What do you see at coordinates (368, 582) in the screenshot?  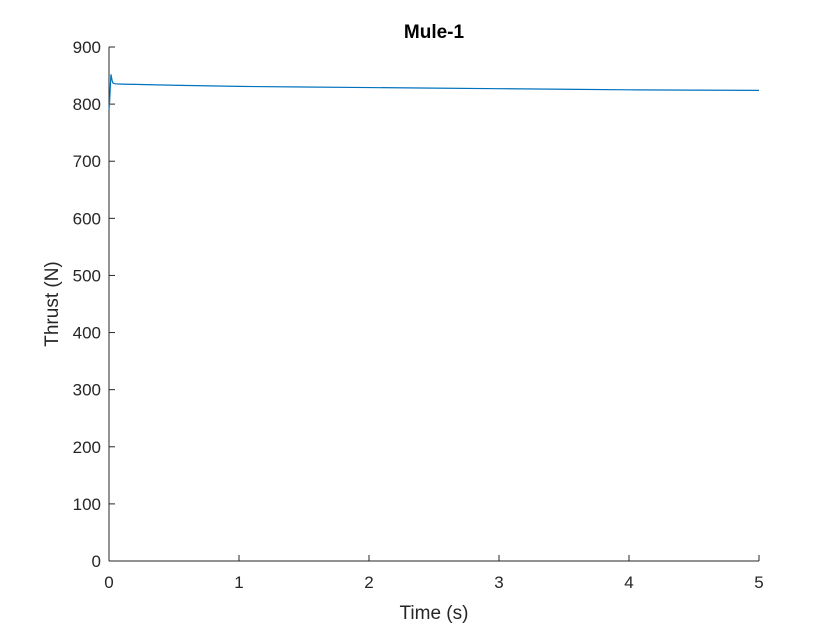 I see `x-tick-label: 2` at bounding box center [368, 582].